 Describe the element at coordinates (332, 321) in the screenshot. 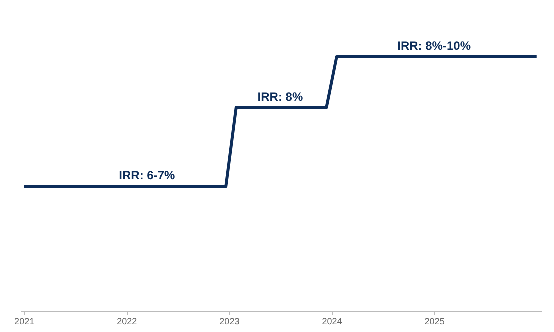

I see `x-tick-label: 2024` at that location.